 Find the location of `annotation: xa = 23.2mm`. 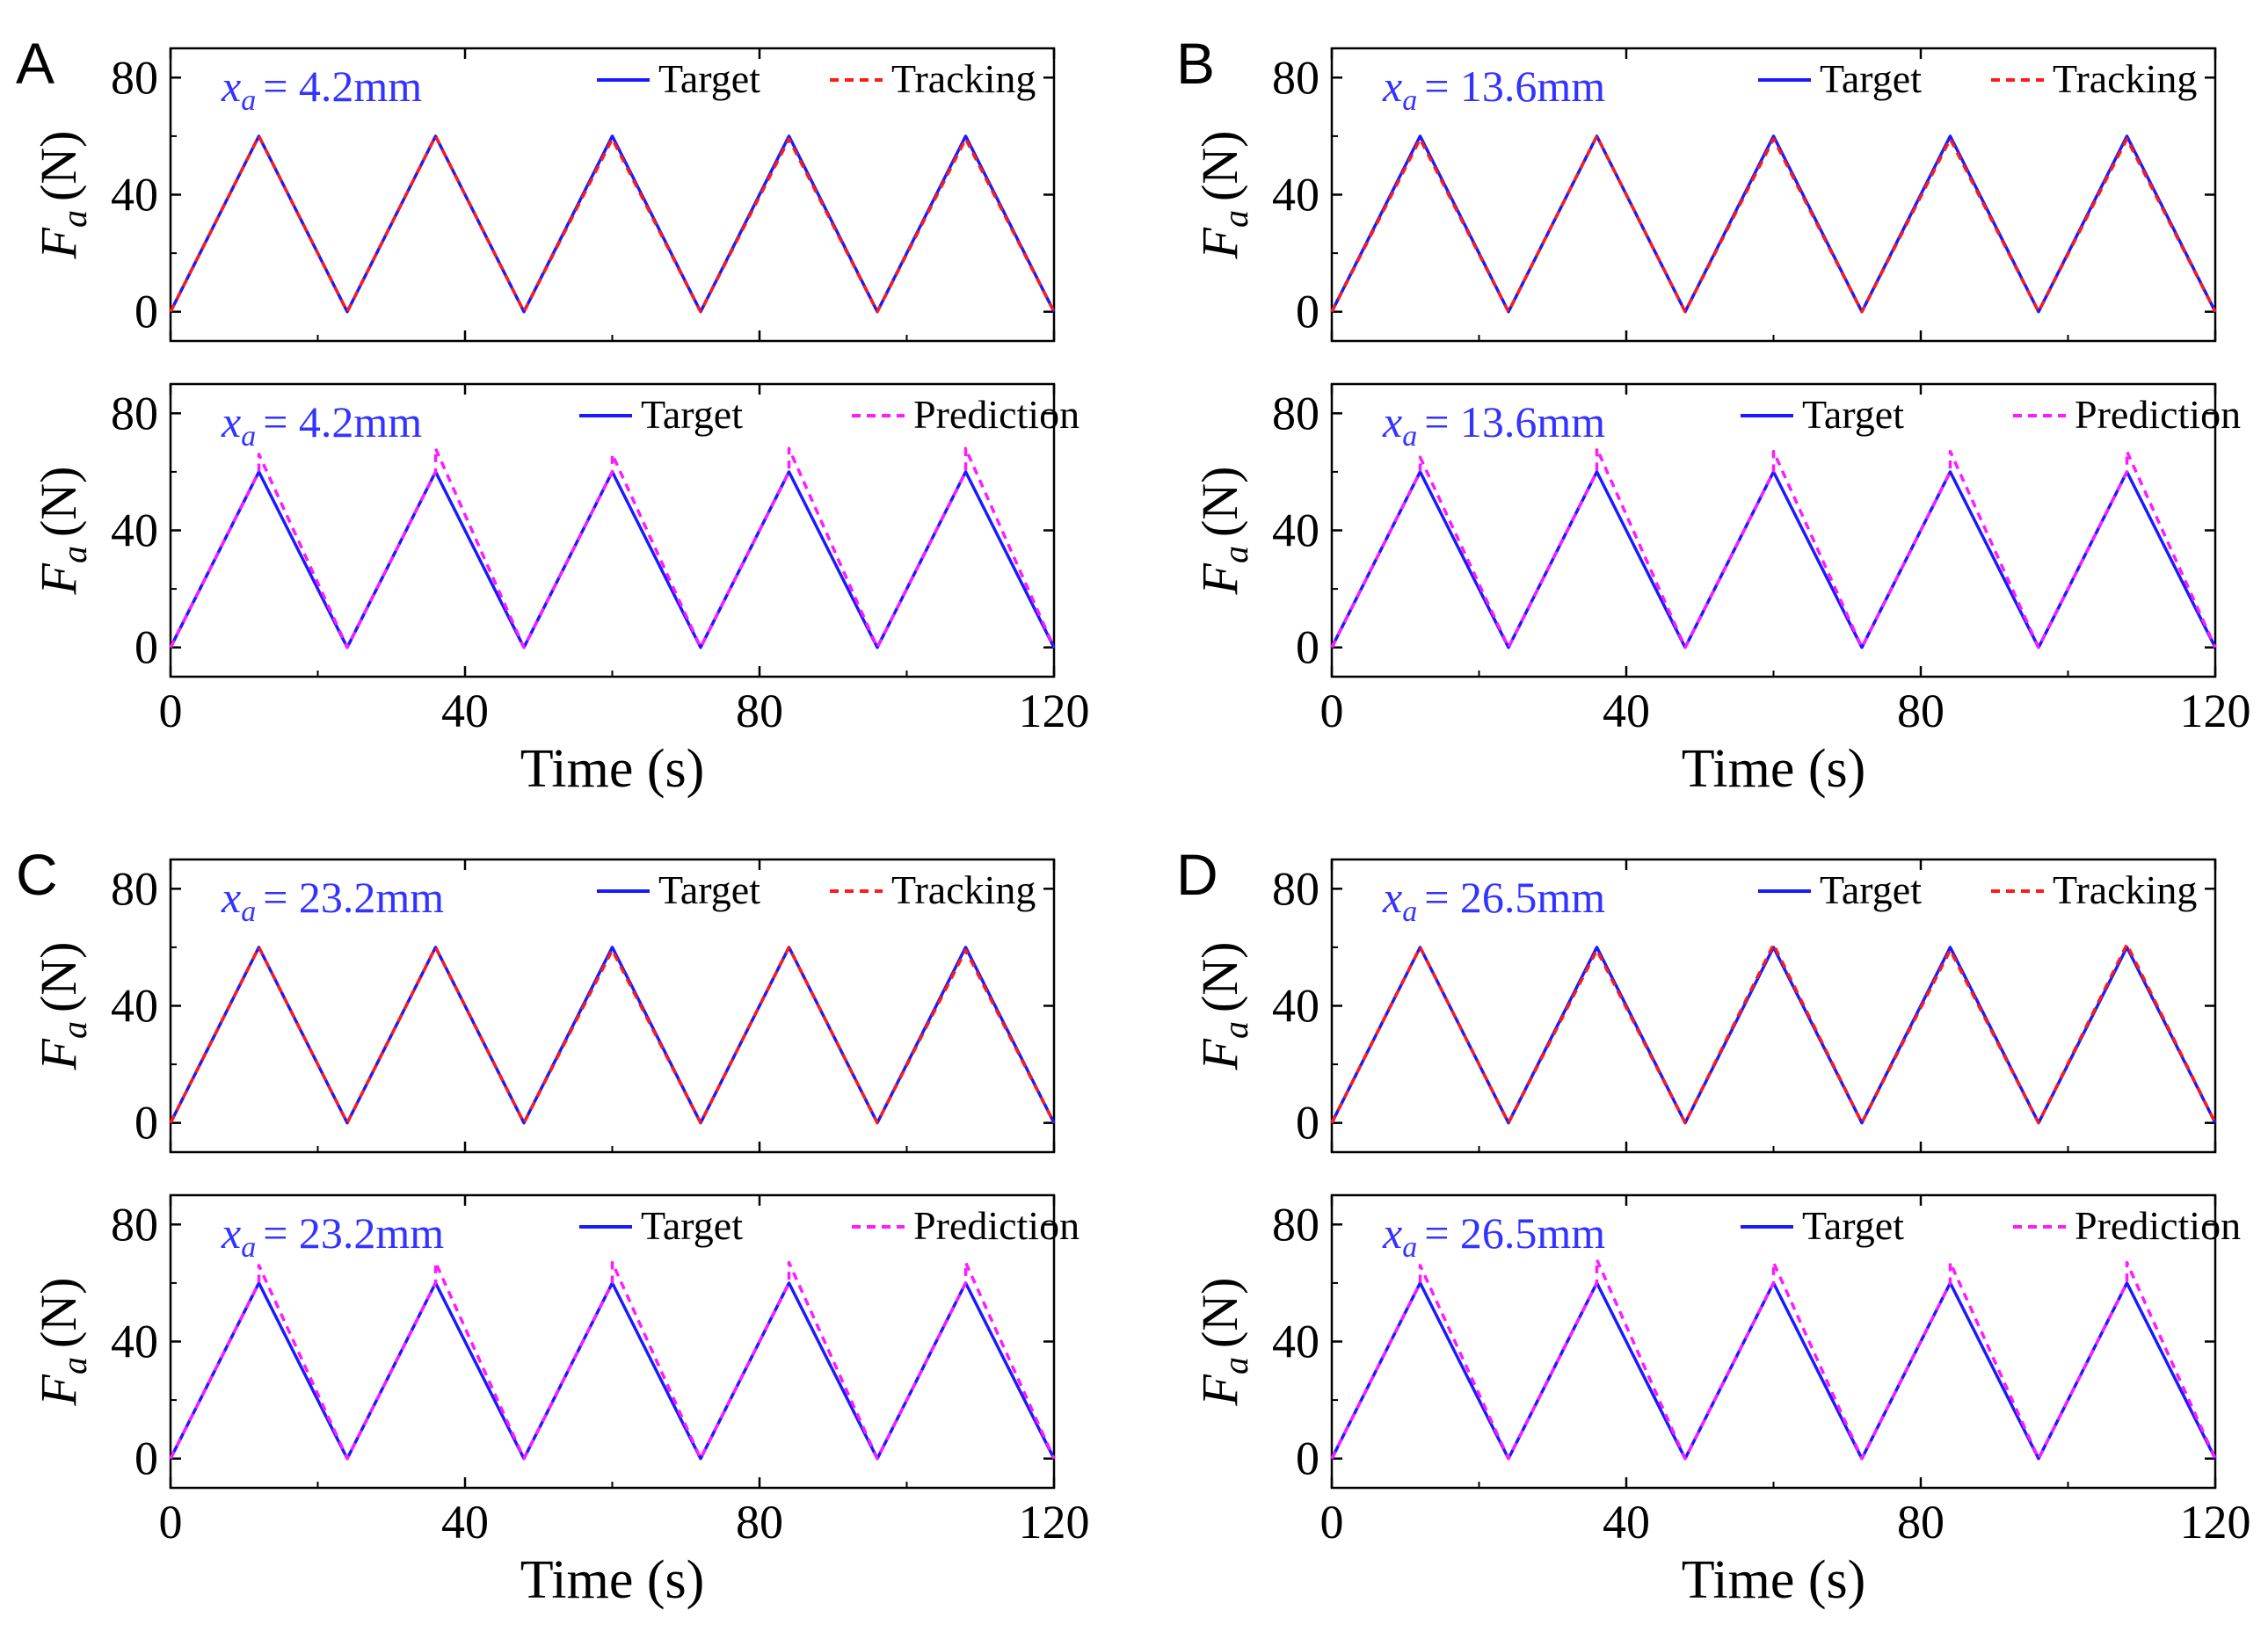

annotation: xa = 23.2mm is located at coordinates (333, 1236).